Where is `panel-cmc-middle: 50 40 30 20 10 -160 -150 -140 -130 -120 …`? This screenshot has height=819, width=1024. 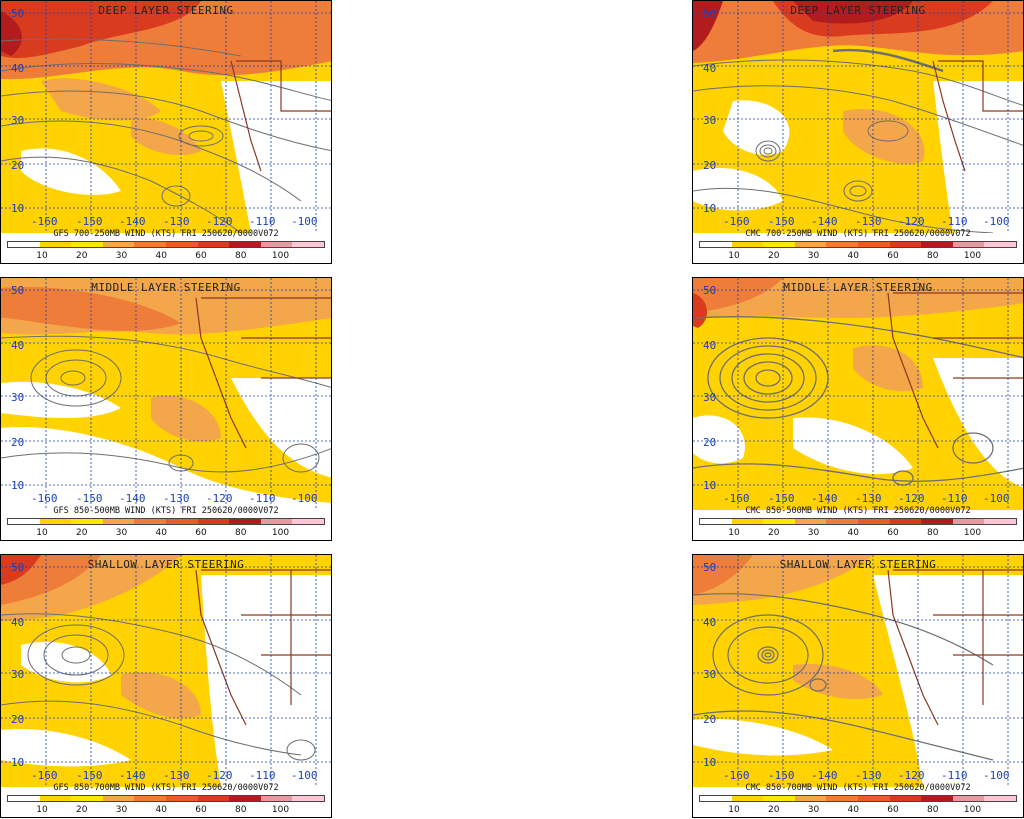 panel-cmc-middle: 50 40 30 20 10 -160 -150 -140 -130 -120 … is located at coordinates (858, 409).